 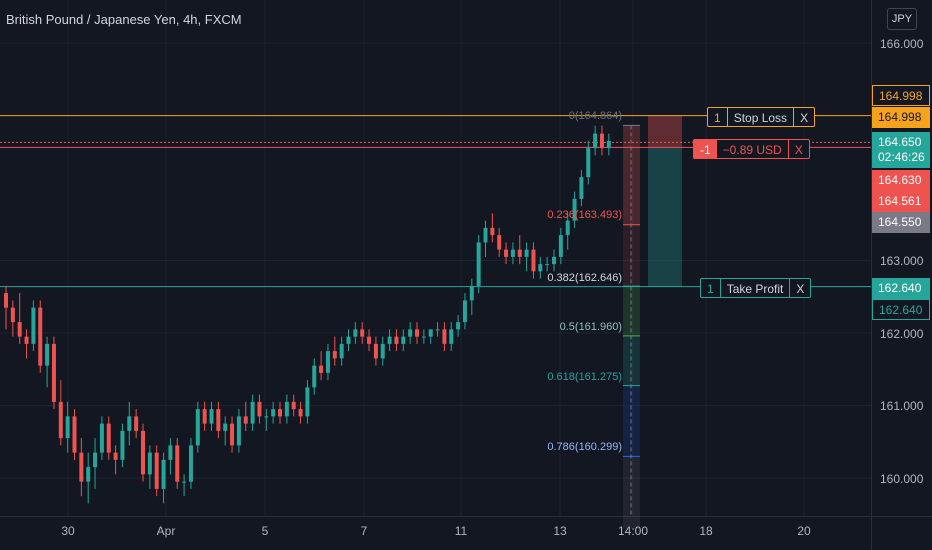 What do you see at coordinates (124, 19) in the screenshot?
I see `symbol-title: British Pound / Japanese Yen, 4h, FXCM` at bounding box center [124, 19].